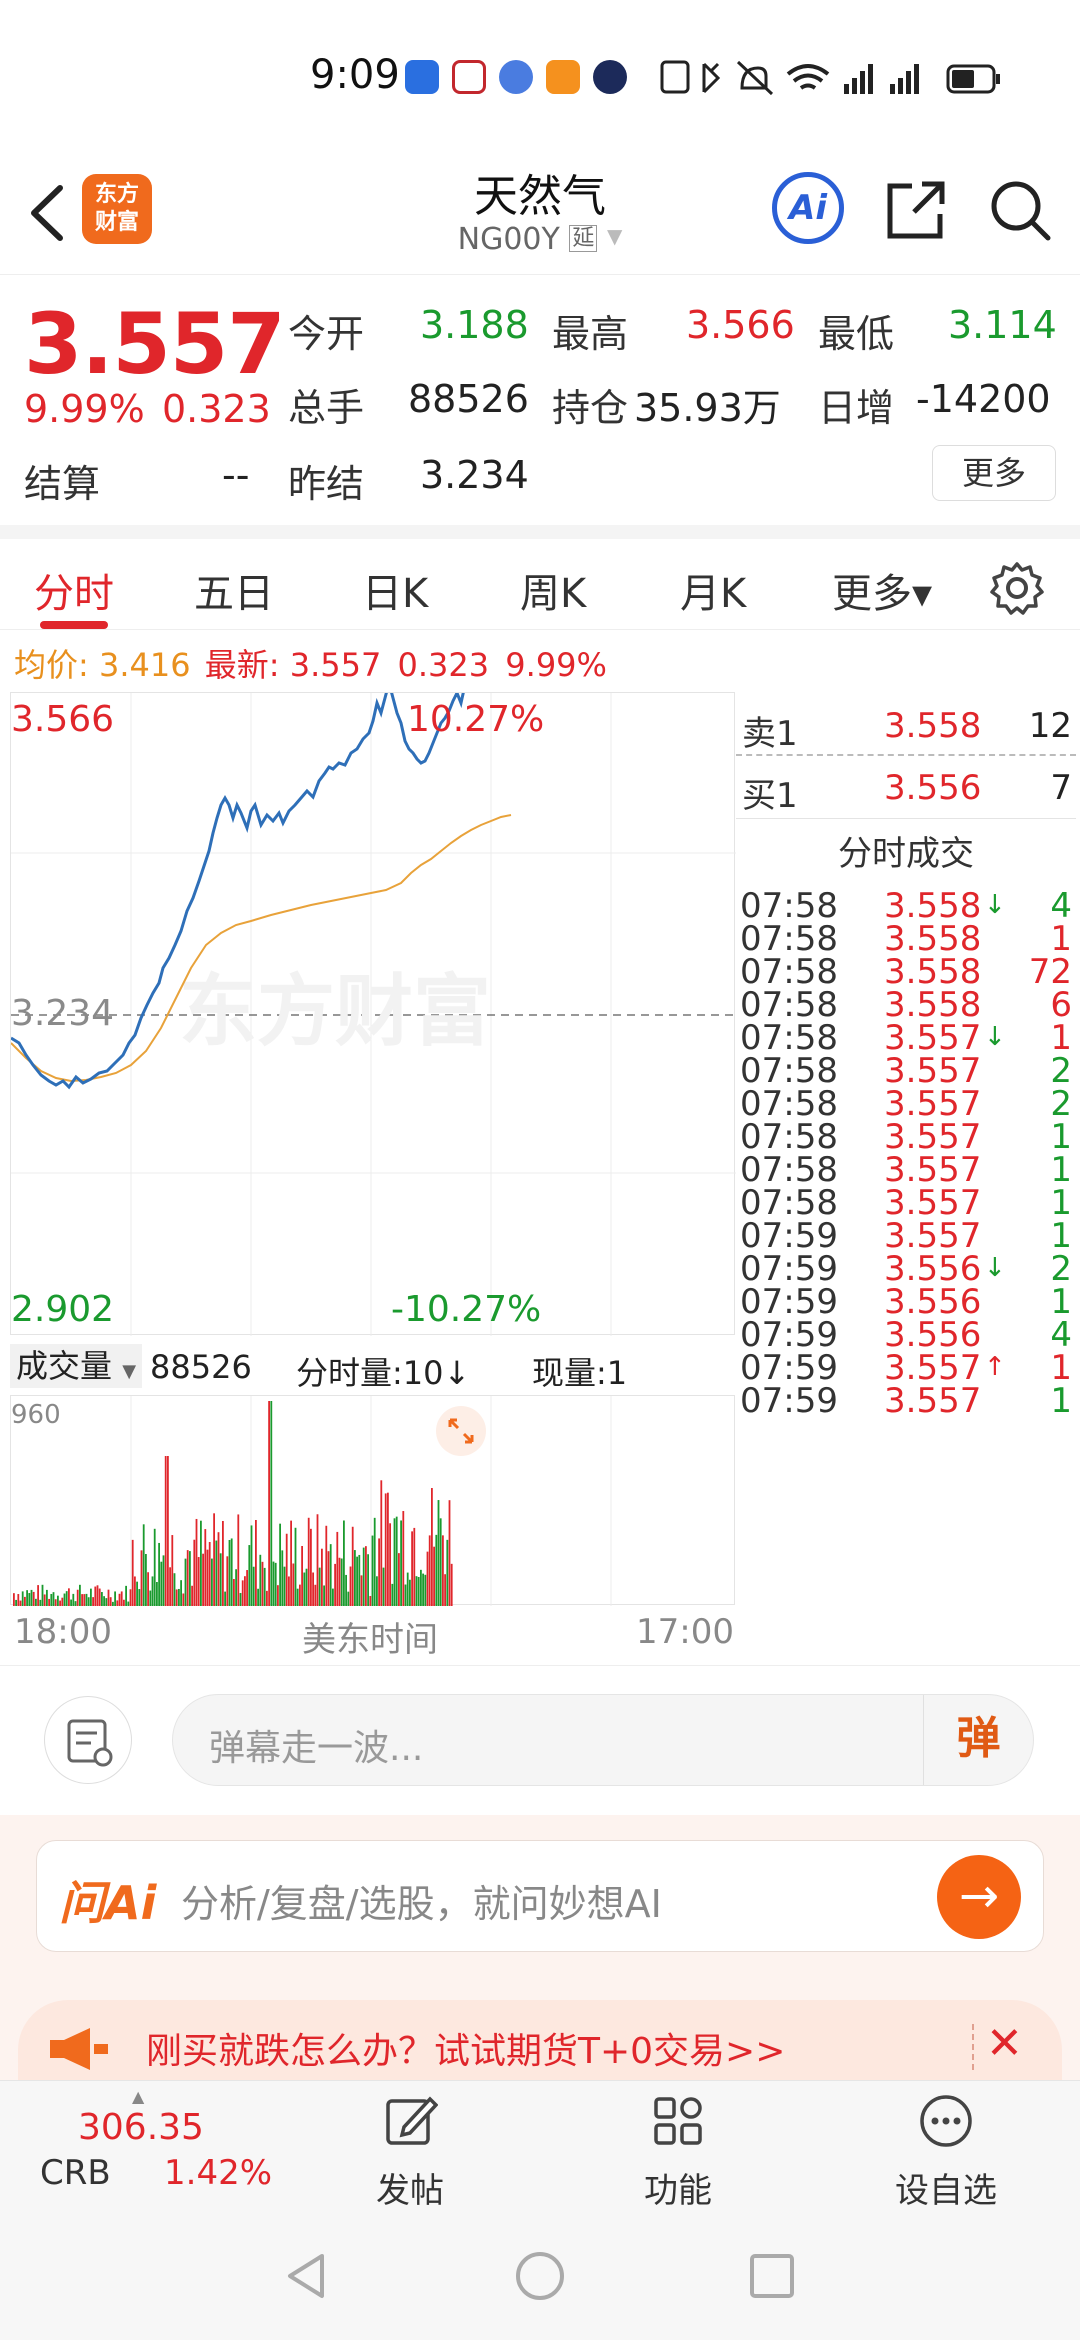 This screenshot has width=1080, height=2340. What do you see at coordinates (74, 625) in the screenshot?
I see `active-tab-indicator` at bounding box center [74, 625].